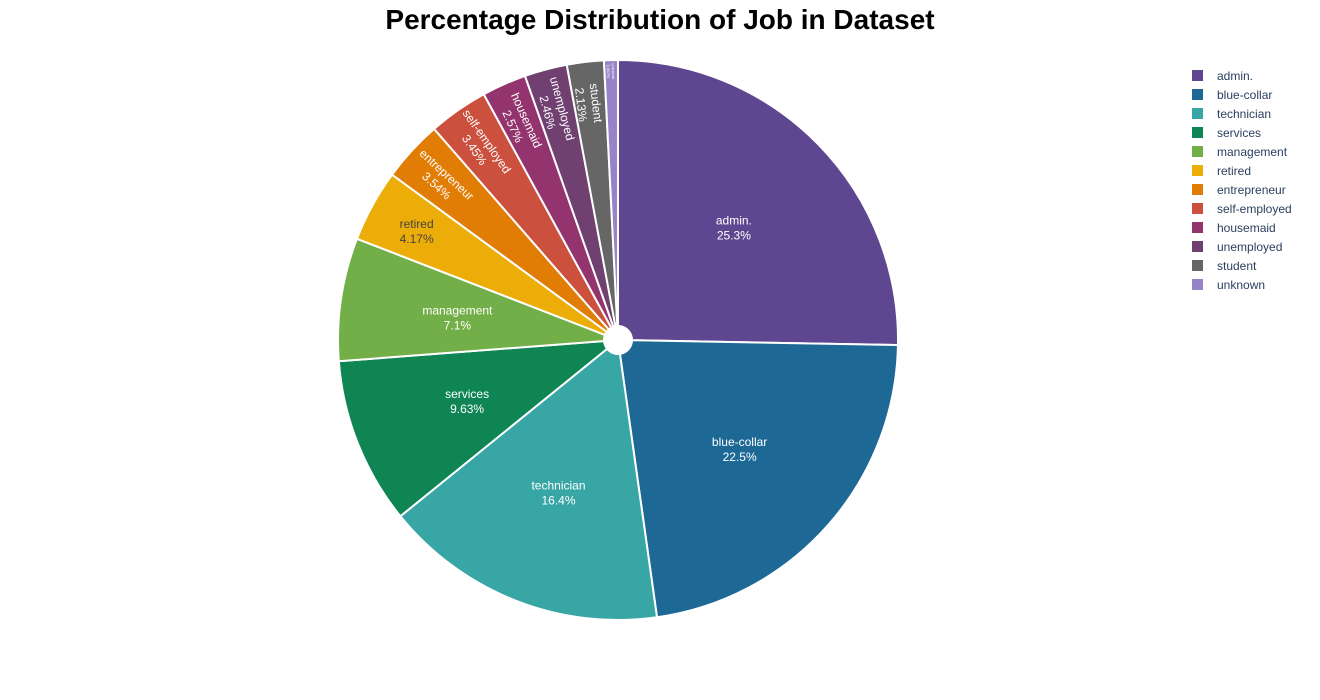 Image resolution: width=1320 pixels, height=700 pixels. I want to click on slice-label-admin: admin.25.3%, so click(734, 227).